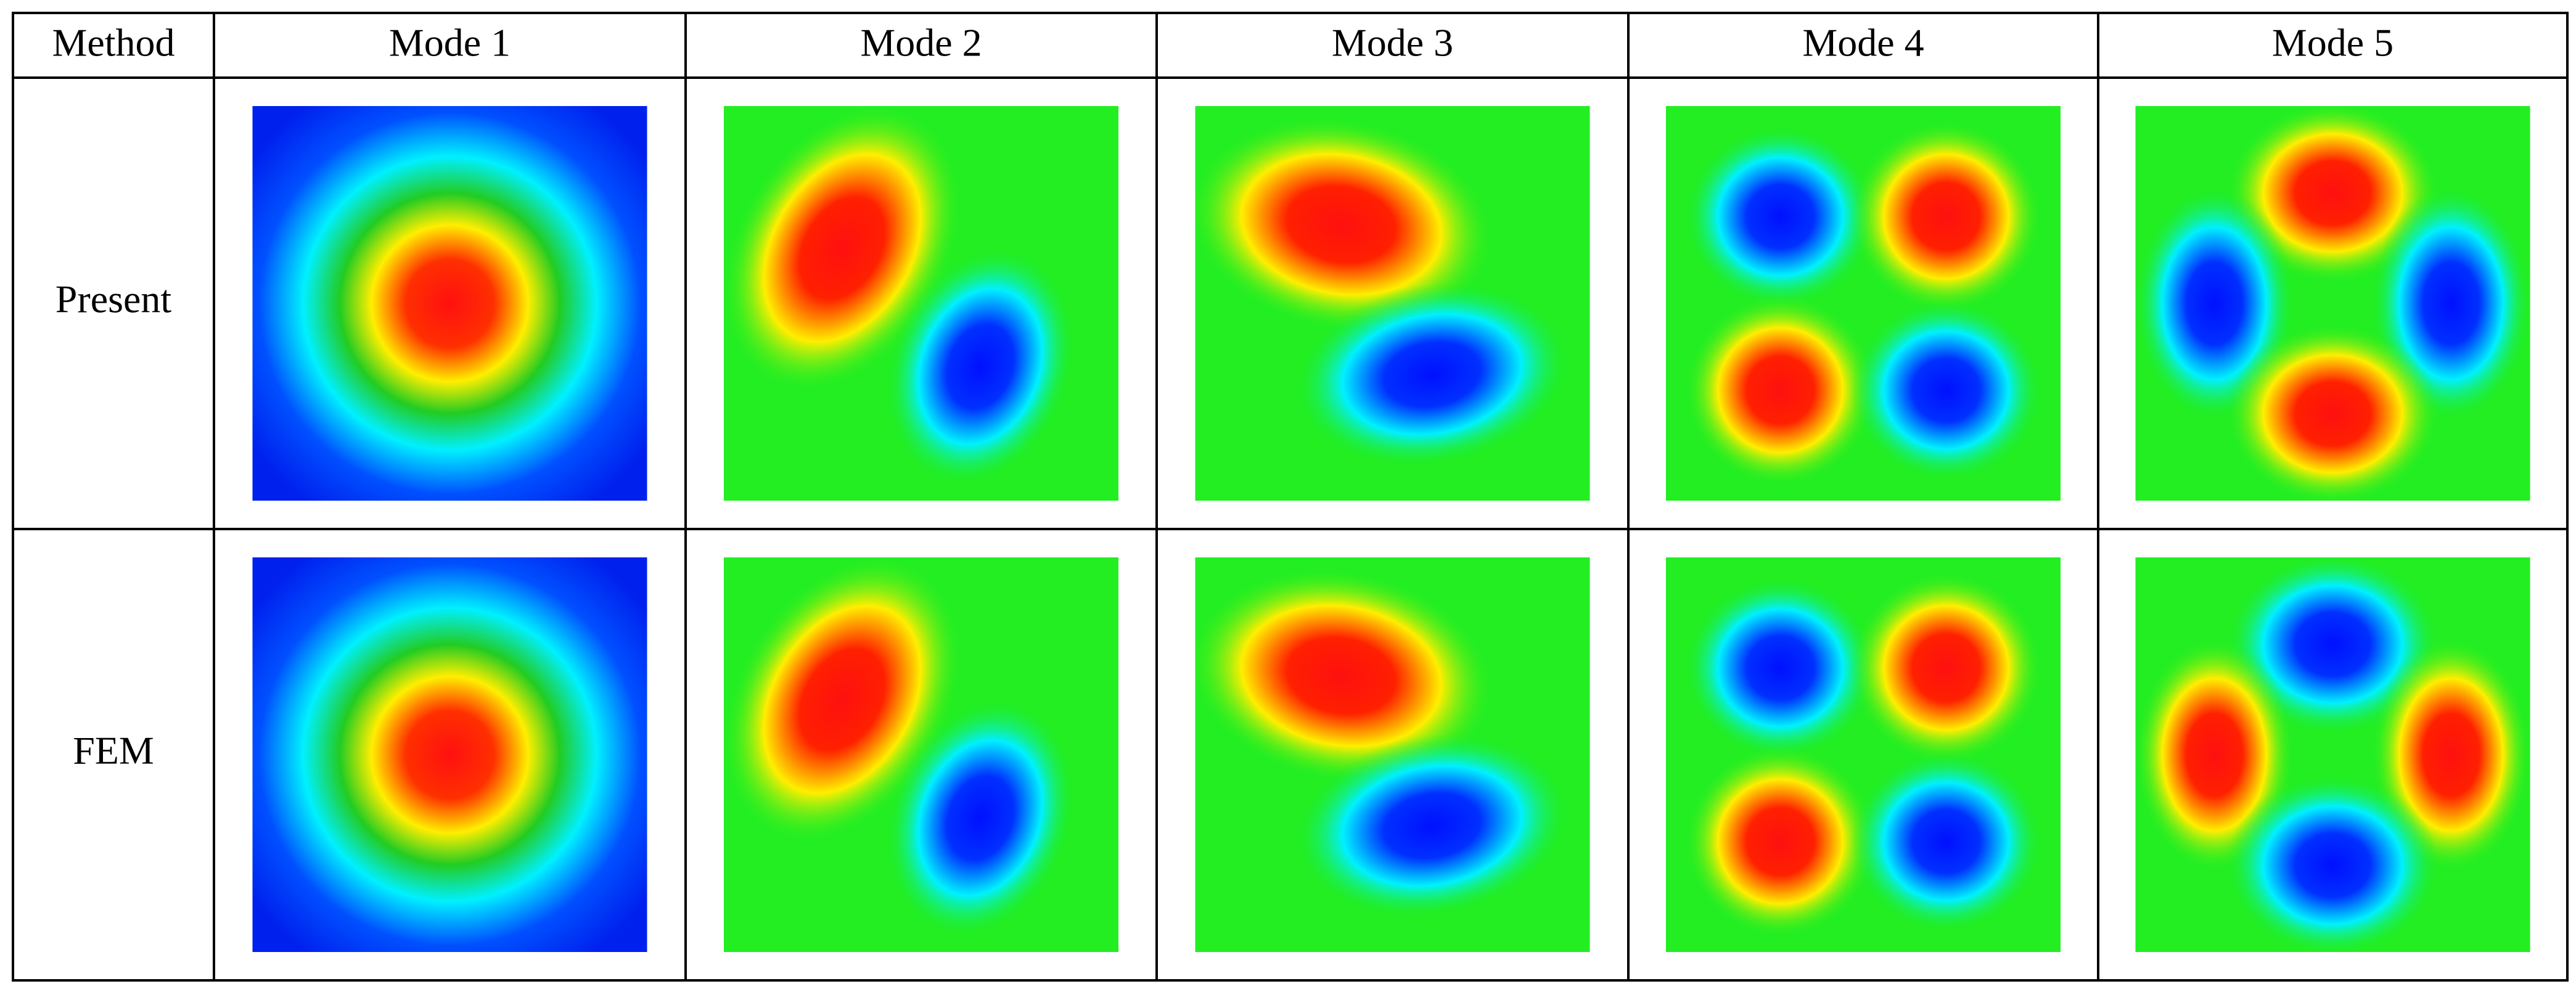  Describe the element at coordinates (921, 43) in the screenshot. I see `column-header: Mode 2` at that location.